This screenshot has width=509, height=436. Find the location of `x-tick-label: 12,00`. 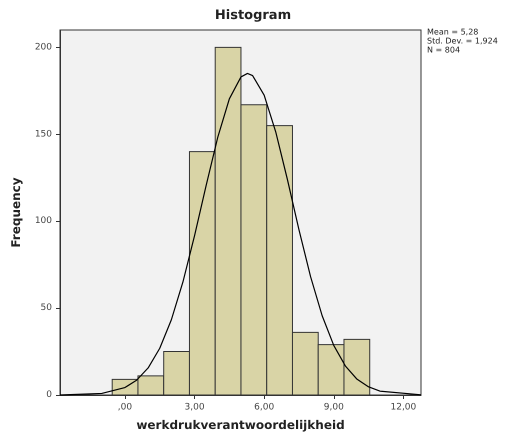

x-tick-label: 12,00 is located at coordinates (403, 407).